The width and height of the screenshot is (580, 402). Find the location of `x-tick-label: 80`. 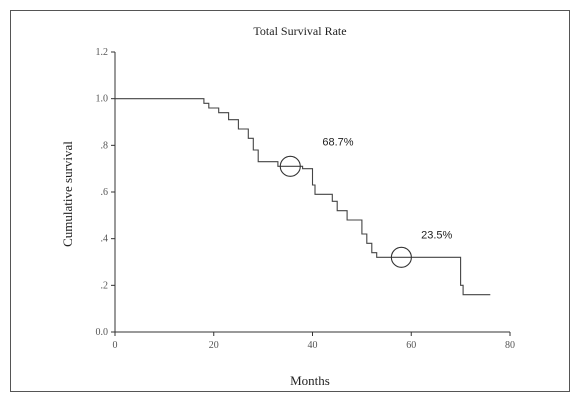

x-tick-label: 80 is located at coordinates (510, 345).